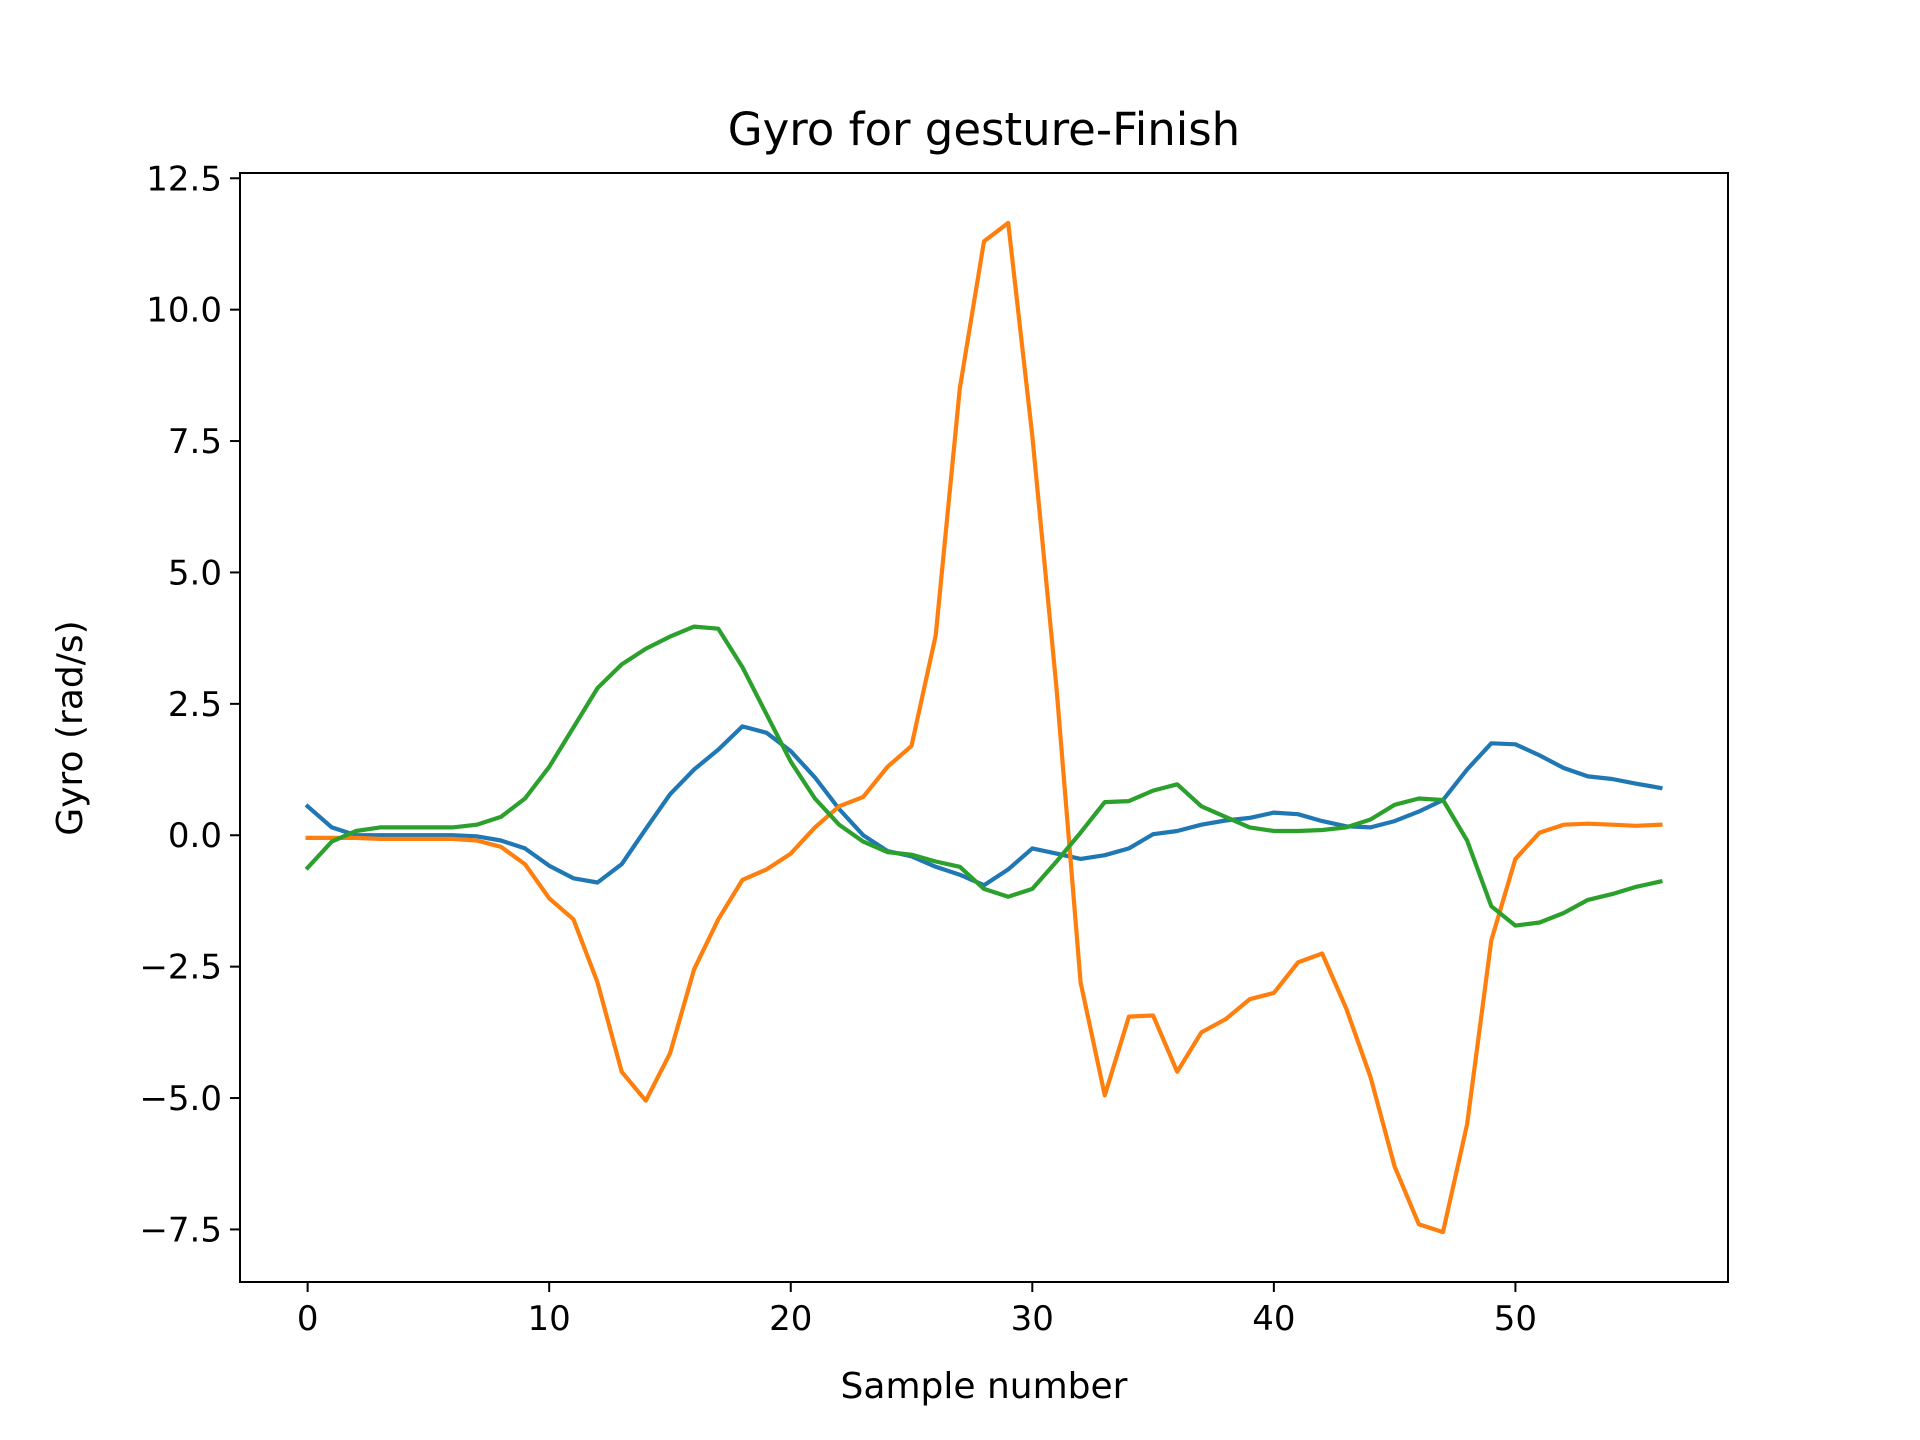 The height and width of the screenshot is (1440, 1920). What do you see at coordinates (984, 129) in the screenshot?
I see `chart-title: Gyro for gesture-Finish` at bounding box center [984, 129].